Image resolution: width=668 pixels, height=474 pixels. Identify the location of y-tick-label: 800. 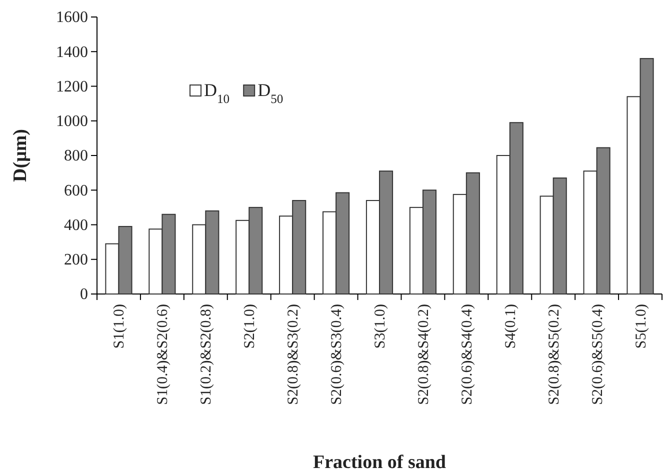
(76, 156).